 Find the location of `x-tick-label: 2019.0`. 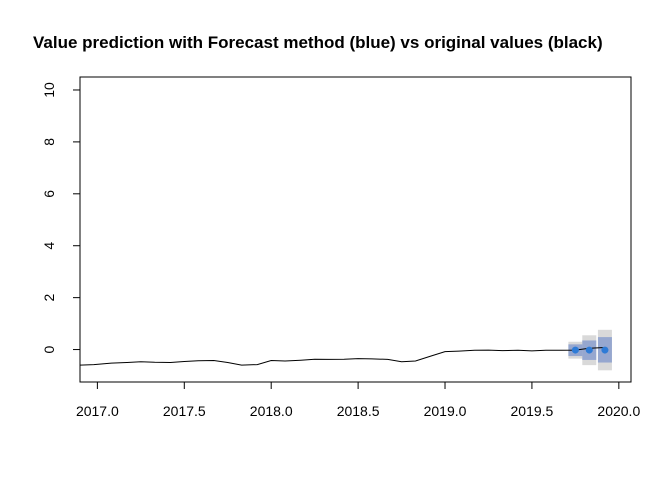

x-tick-label: 2019.0 is located at coordinates (445, 411).